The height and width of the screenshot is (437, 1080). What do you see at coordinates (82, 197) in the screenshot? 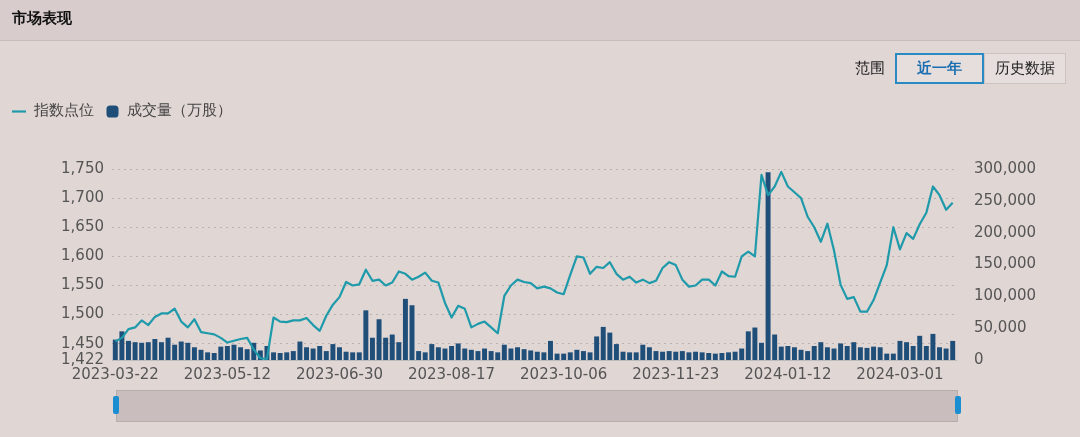
I see `y-tick-label: 1,700` at bounding box center [82, 197].